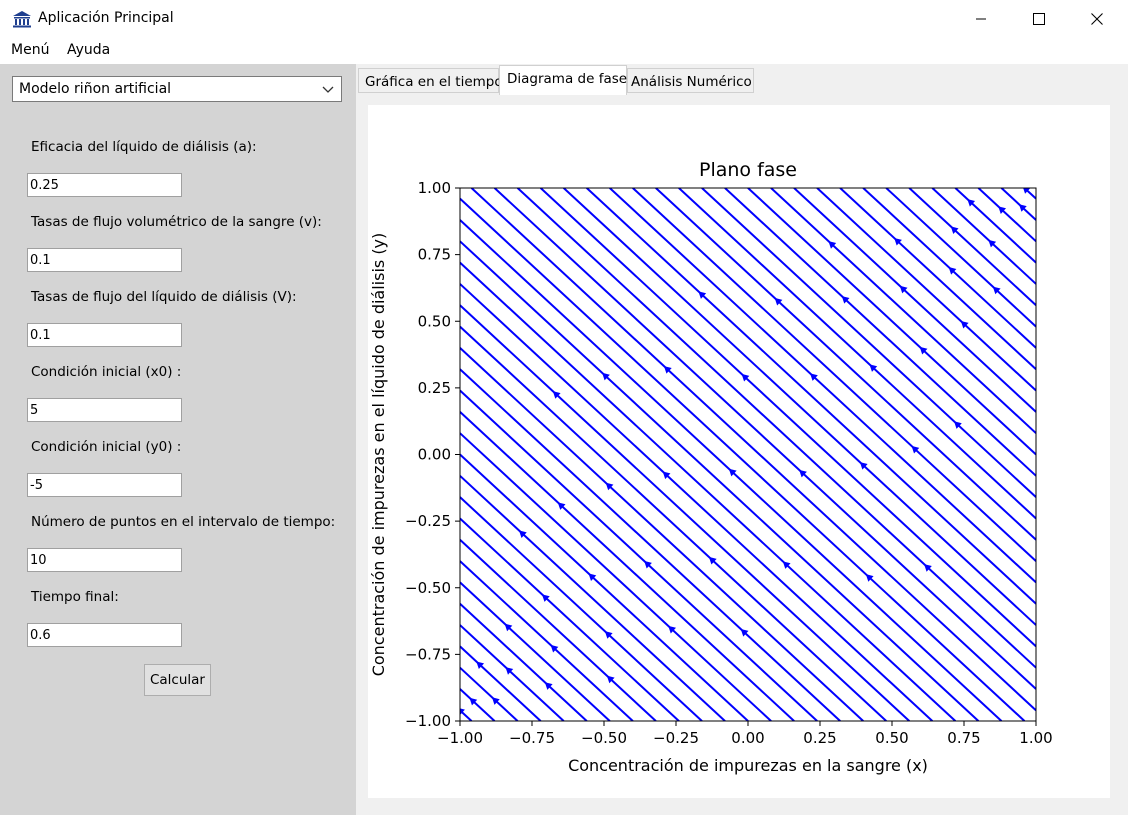 This screenshot has width=1128, height=815. What do you see at coordinates (891, 738) in the screenshot?
I see `x-tick-label: 0.50` at bounding box center [891, 738].